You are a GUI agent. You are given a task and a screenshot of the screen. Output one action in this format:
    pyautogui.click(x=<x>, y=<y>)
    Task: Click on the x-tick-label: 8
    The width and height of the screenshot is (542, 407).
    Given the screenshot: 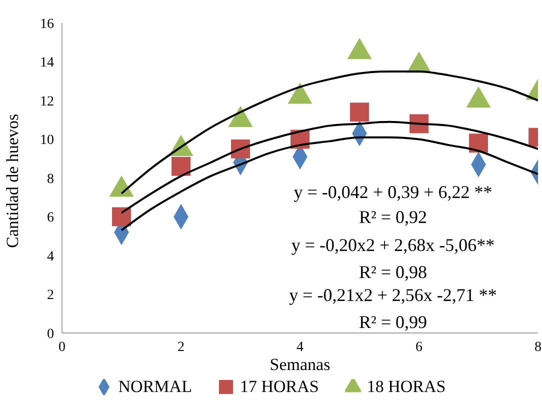 What is the action you would take?
    pyautogui.click(x=538, y=347)
    